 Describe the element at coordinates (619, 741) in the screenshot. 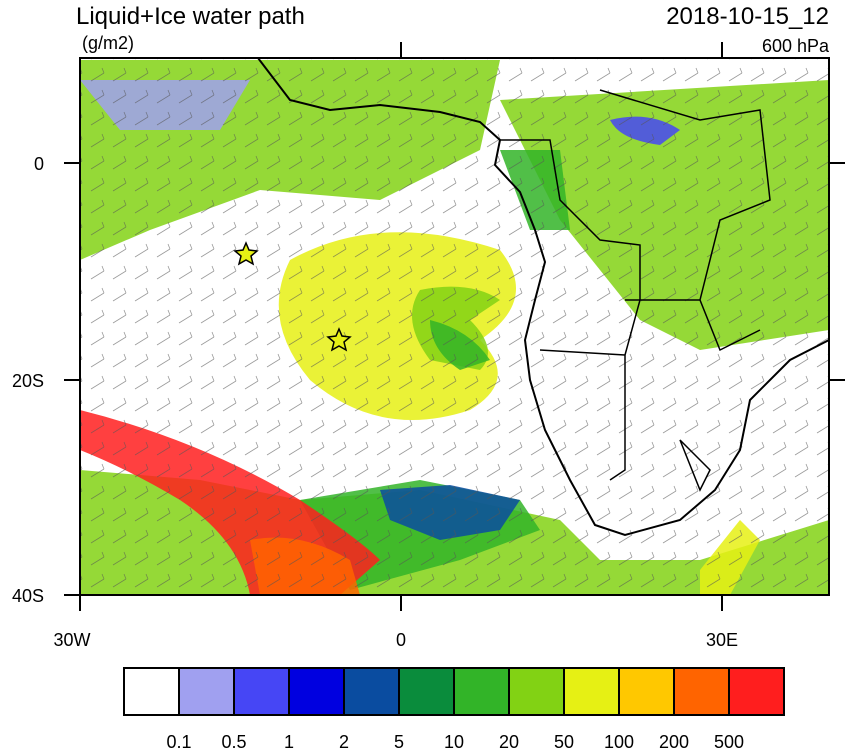

I see `colorbar-label: 100` at that location.